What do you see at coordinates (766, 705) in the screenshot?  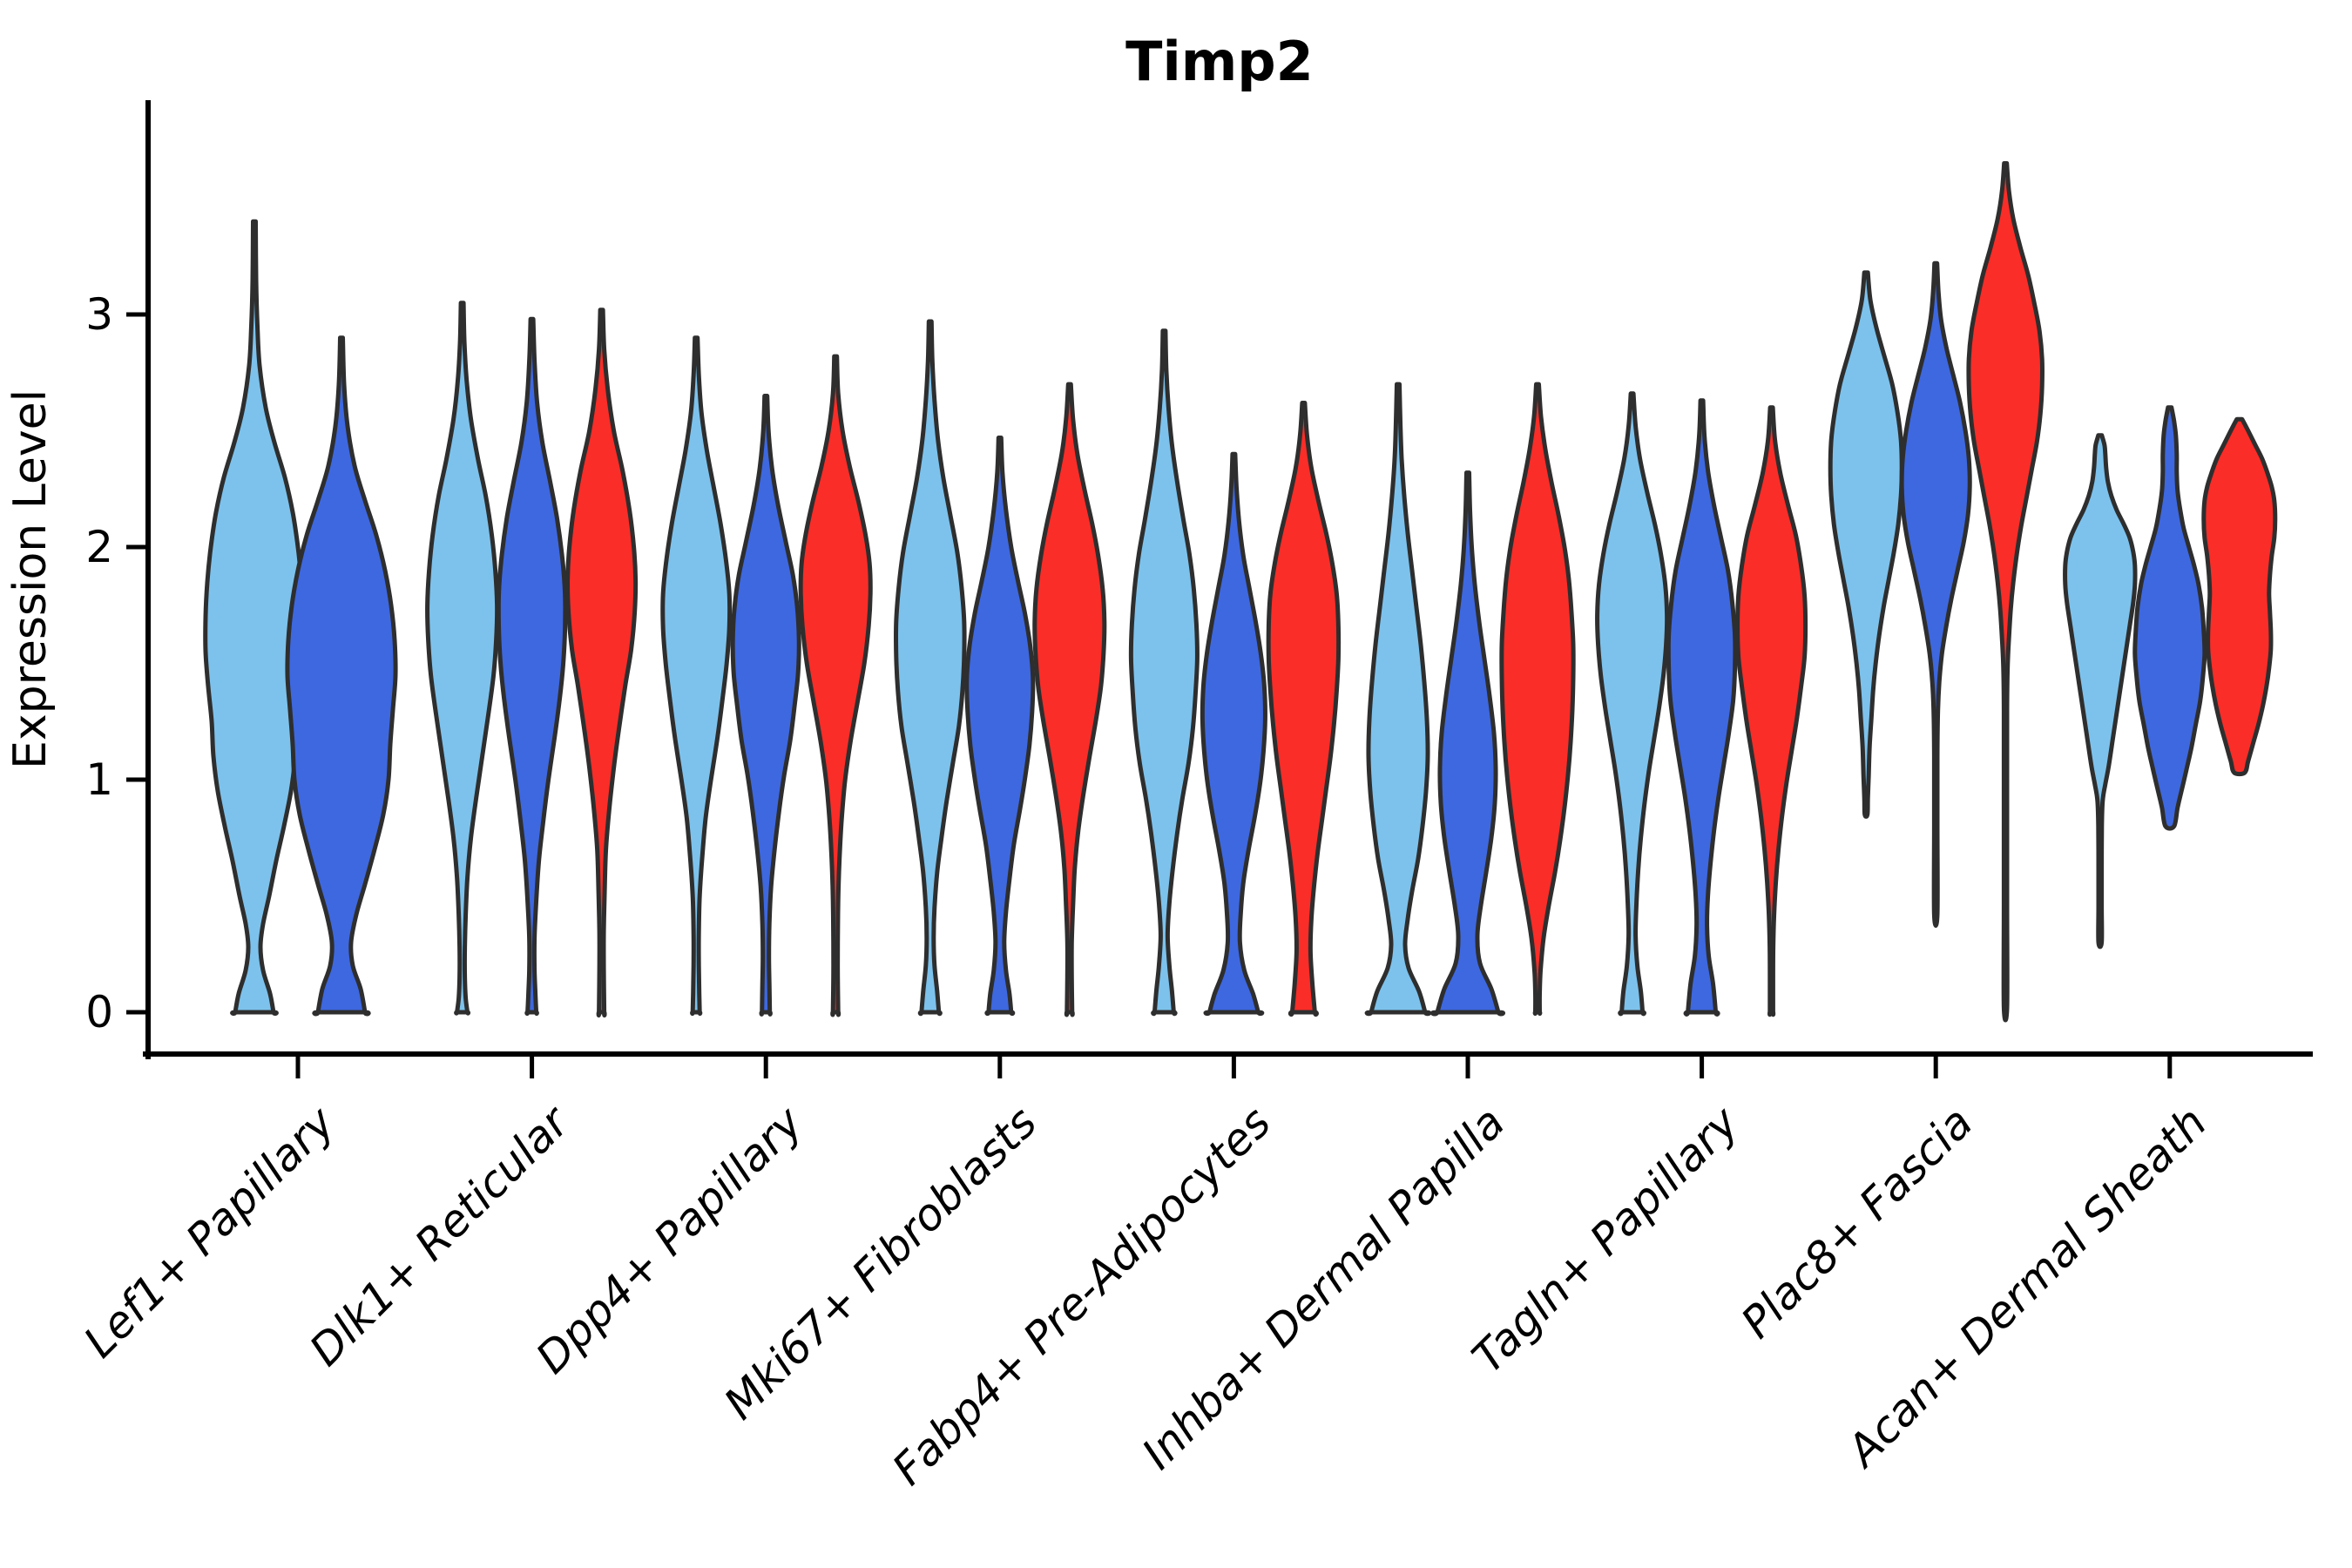 I see `violin-dpp4-papillary-royal_blue` at bounding box center [766, 705].